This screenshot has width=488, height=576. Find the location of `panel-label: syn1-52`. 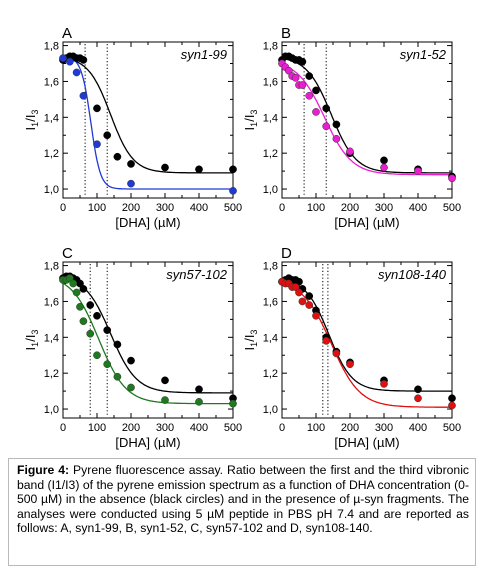

panel-label: syn1-52 is located at coordinates (423, 54).